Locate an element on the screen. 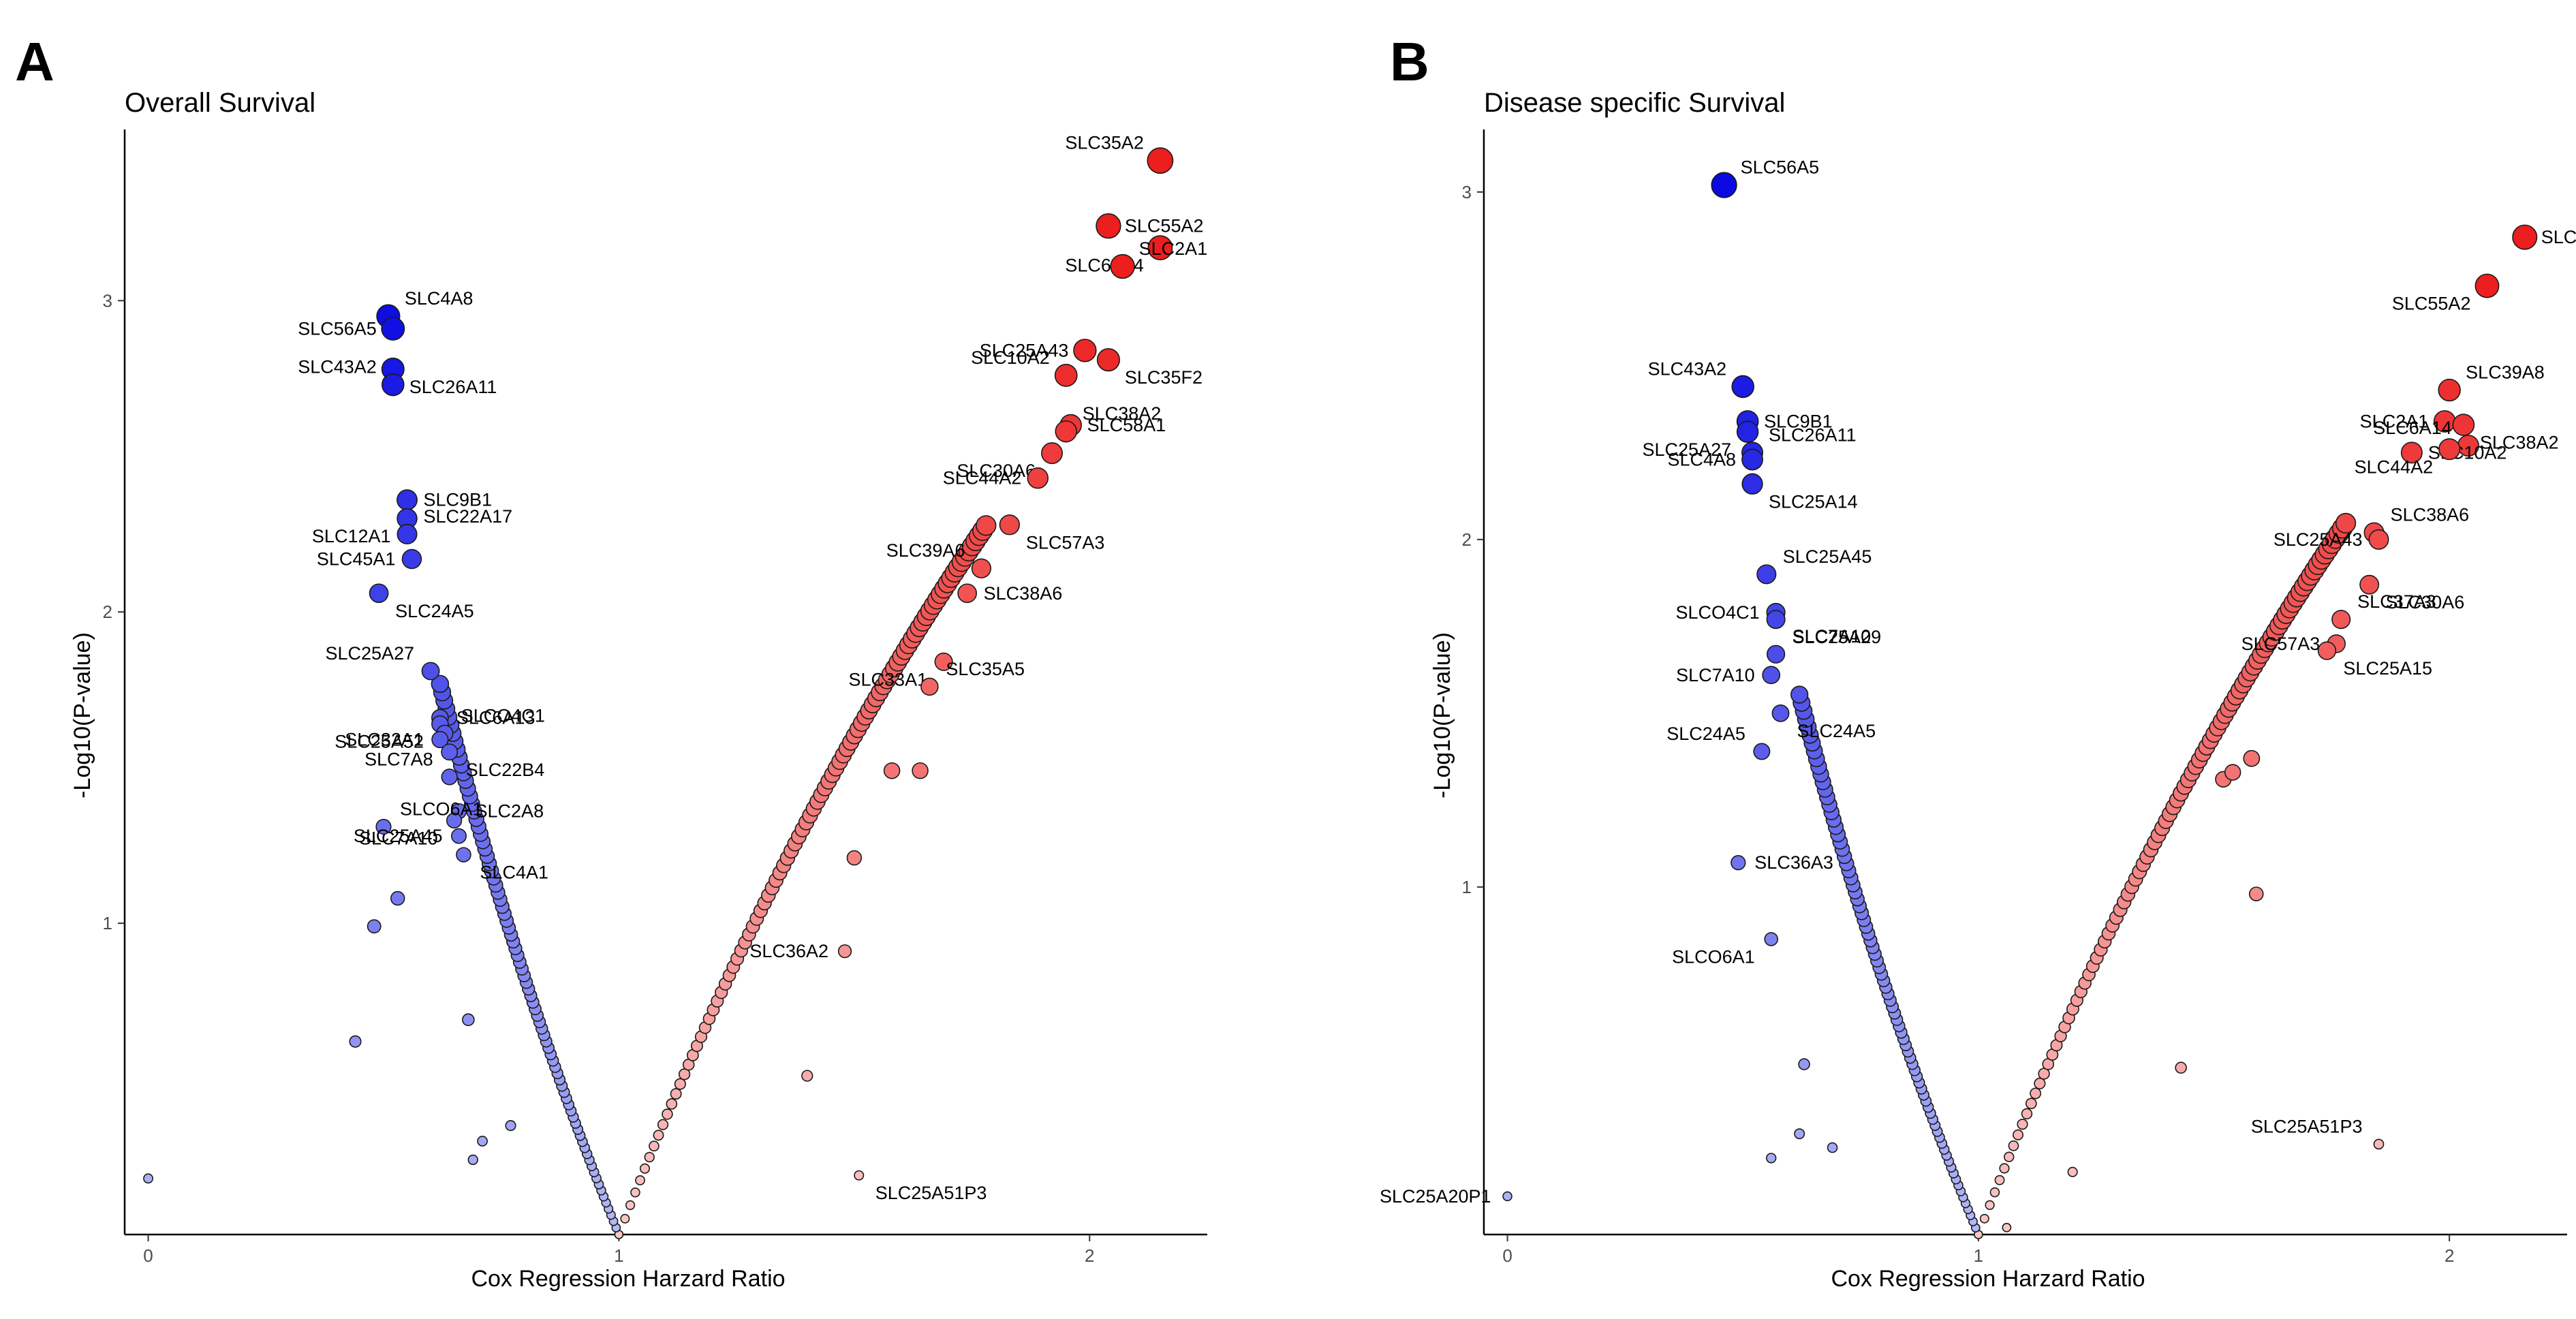 The image size is (2576, 1319). panel-a-gene-label: SLC44A2 is located at coordinates (983, 478).